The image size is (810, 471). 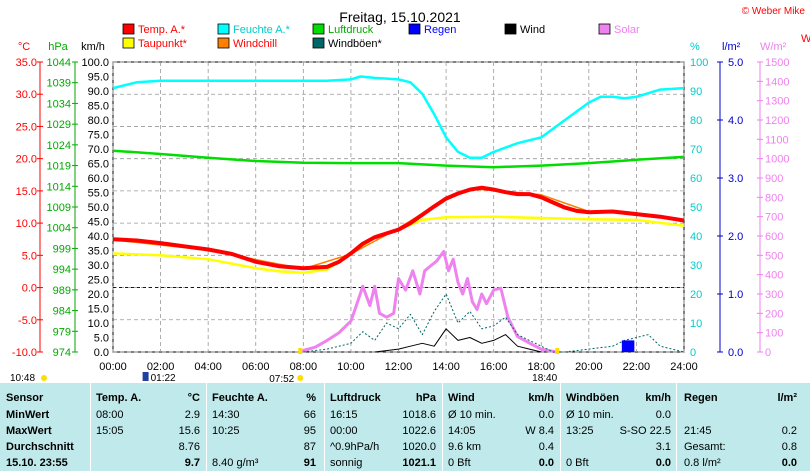 I want to click on temp-tick-label: 5.0, so click(x=29, y=256).